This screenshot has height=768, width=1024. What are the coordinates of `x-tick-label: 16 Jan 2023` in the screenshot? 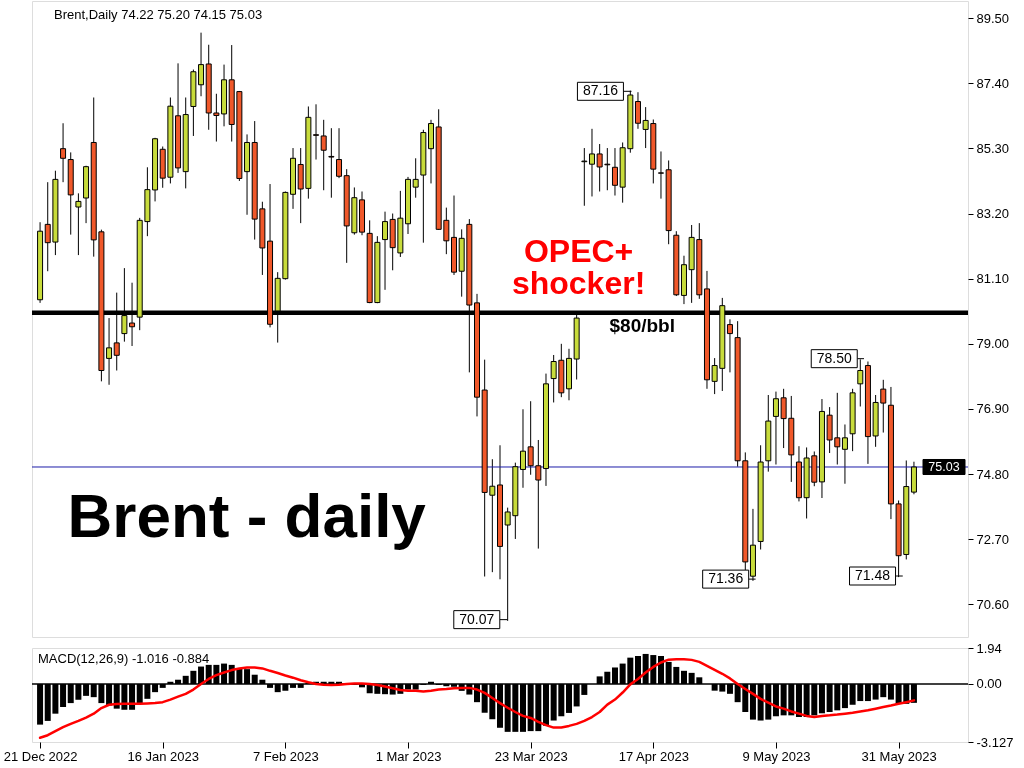 It's located at (163, 756).